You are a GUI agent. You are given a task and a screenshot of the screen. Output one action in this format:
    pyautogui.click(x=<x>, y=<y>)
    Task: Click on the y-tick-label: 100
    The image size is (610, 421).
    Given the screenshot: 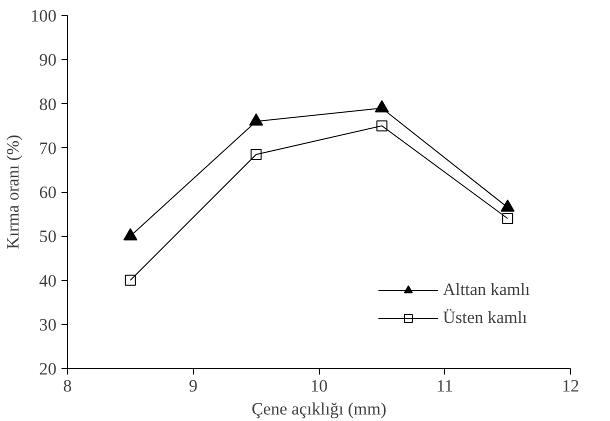 What is the action you would take?
    pyautogui.click(x=43, y=16)
    